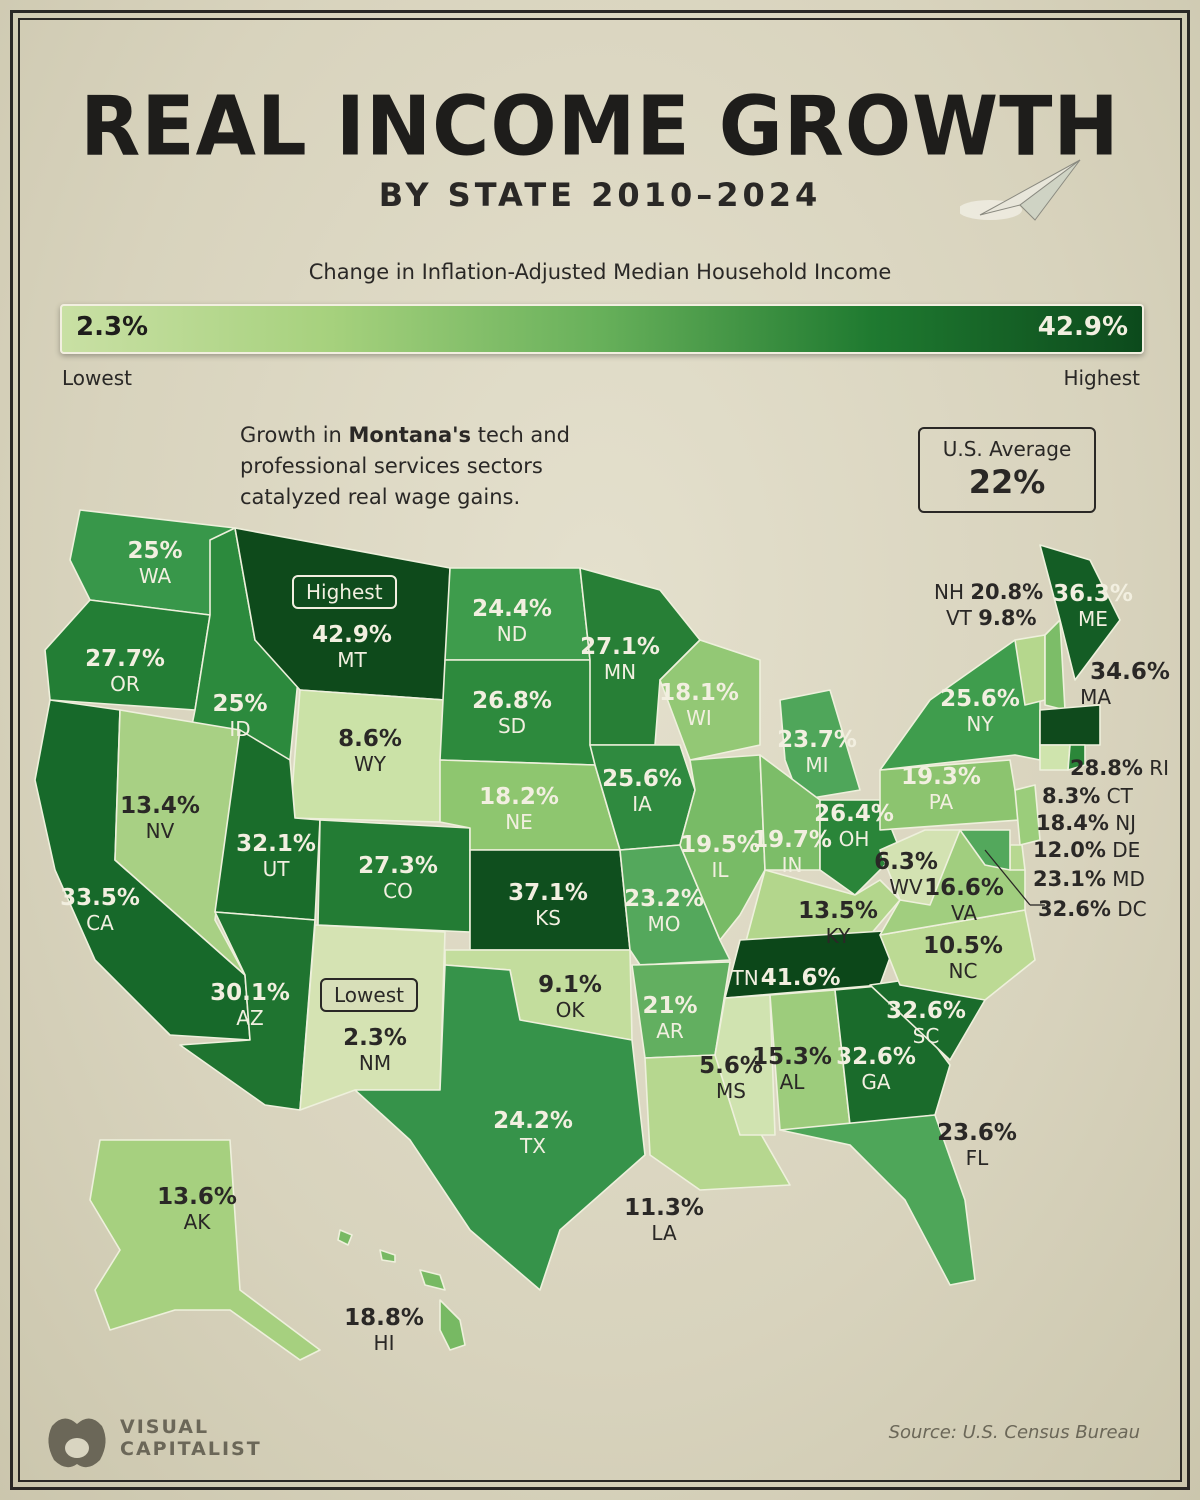 This screenshot has height=1500, width=1200. What do you see at coordinates (642, 791) in the screenshot?
I see `label-IA: 25.6% IA` at bounding box center [642, 791].